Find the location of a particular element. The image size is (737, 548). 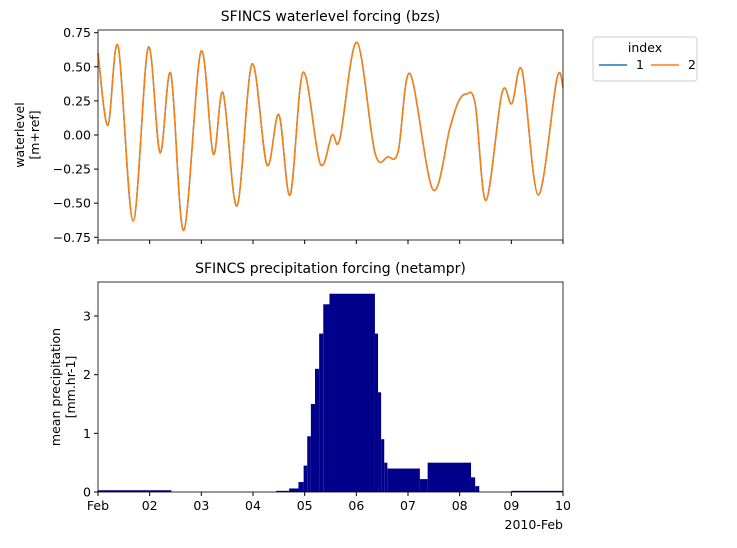

y-axis-label-line: [m+ref] is located at coordinates (34, 134).